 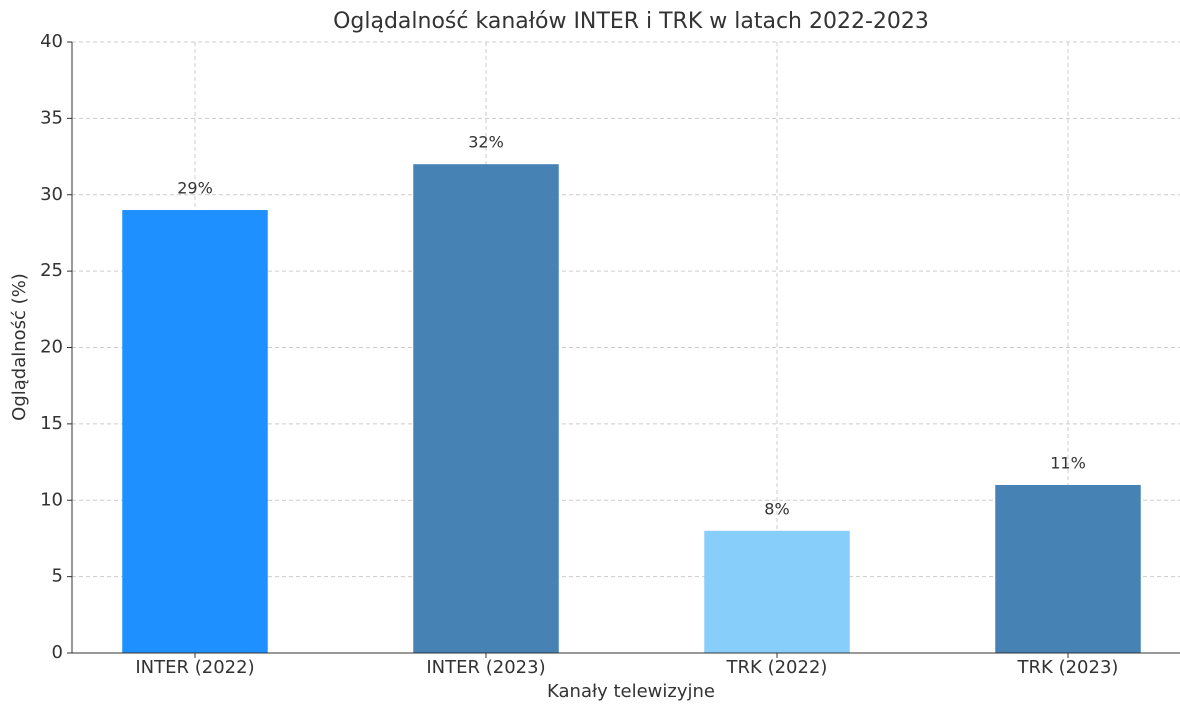 What do you see at coordinates (51, 499) in the screenshot?
I see `y-tick-label: 10` at bounding box center [51, 499].